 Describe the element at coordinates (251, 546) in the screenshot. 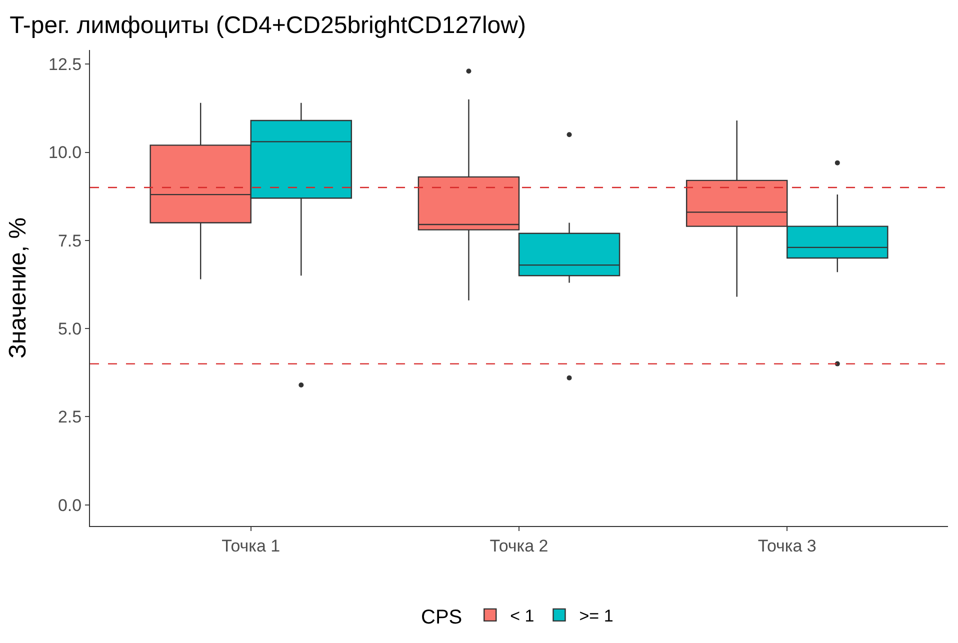

I see `x-tick-label: Точка 1` at that location.